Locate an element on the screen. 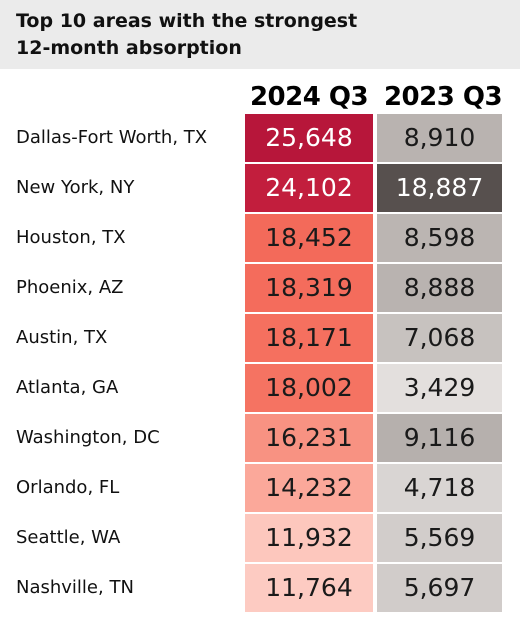  area-label: Dallas-Fort Worth, TX is located at coordinates (112, 137).